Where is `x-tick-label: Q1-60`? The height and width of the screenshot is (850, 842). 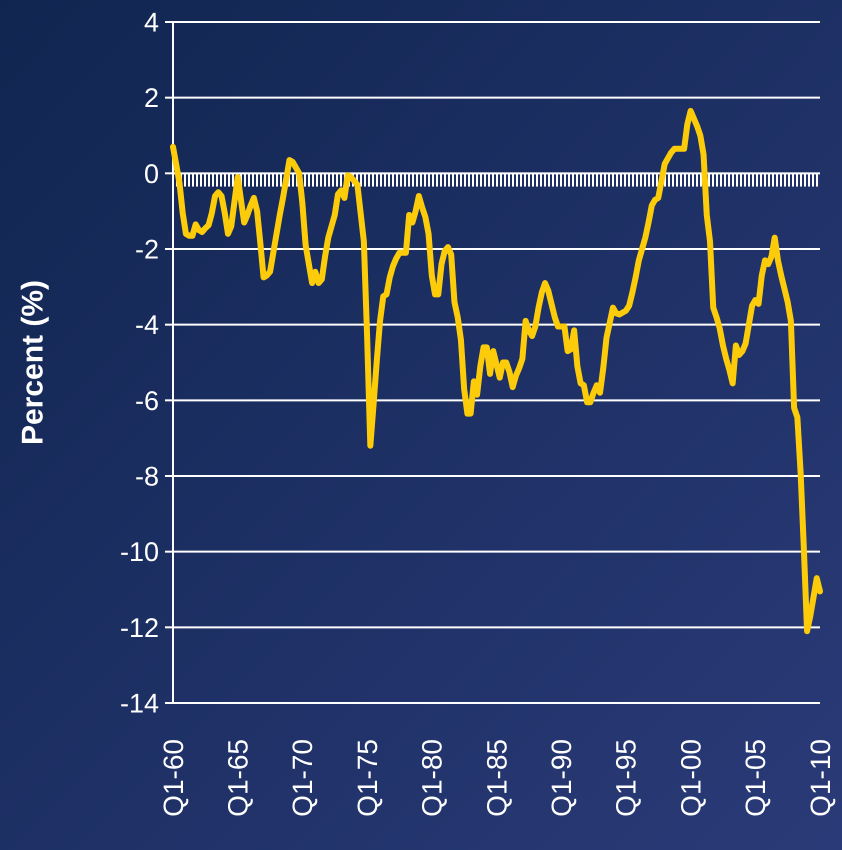 x-tick-label: Q1-60 is located at coordinates (173, 778).